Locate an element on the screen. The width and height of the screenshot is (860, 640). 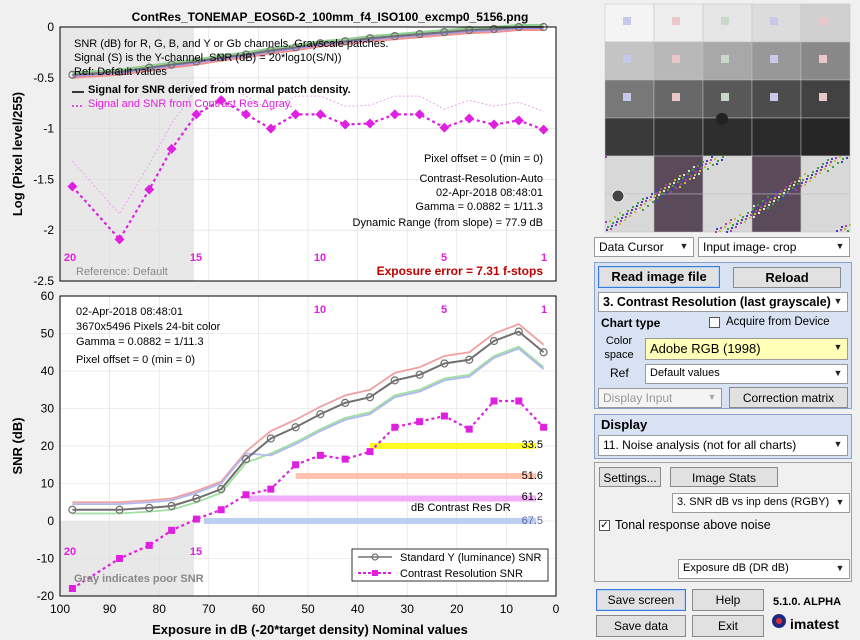
display-input-select: Display Input ▼ is located at coordinates (660, 398).